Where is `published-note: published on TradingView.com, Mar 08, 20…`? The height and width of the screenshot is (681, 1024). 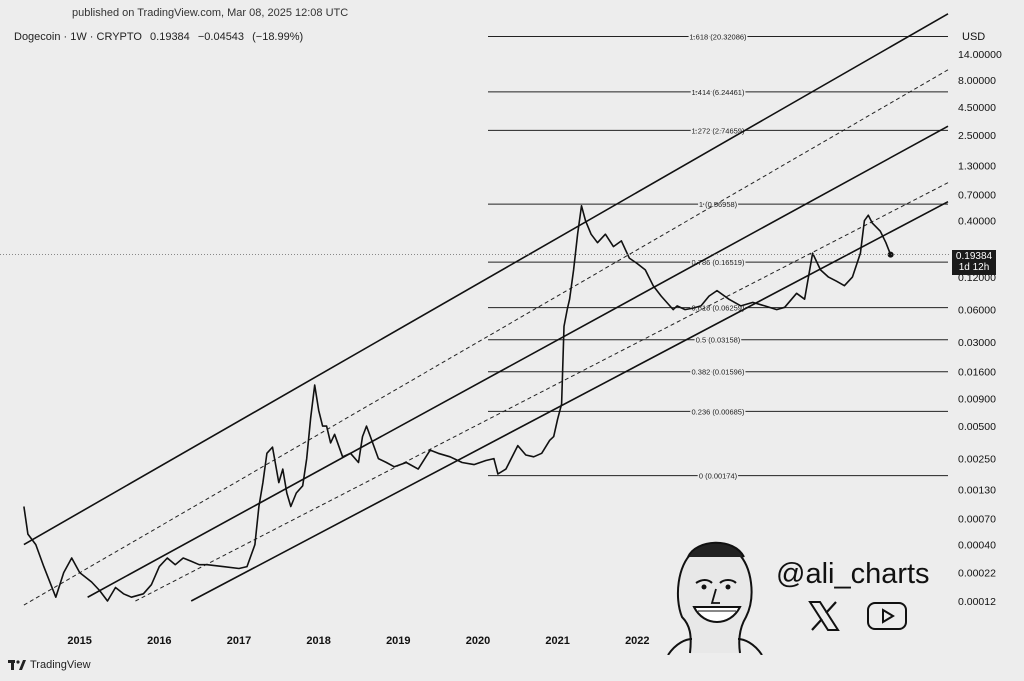 published-note: published on TradingView.com, Mar 08, 20… is located at coordinates (210, 13).